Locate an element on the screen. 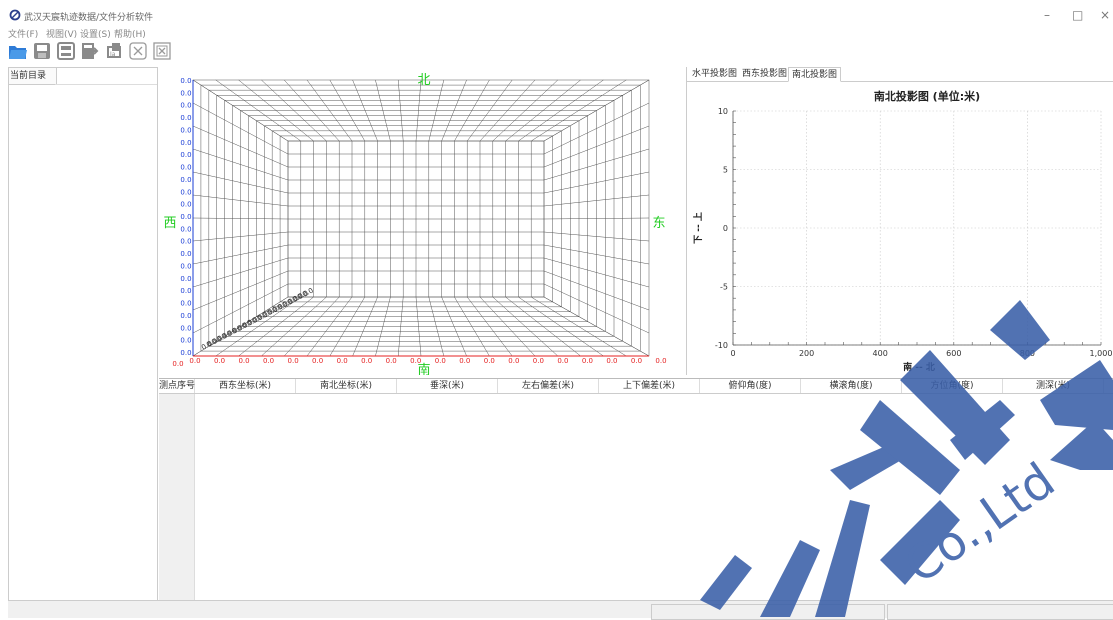  tab-south-north-projection: 南北投影图 is located at coordinates (814, 74).